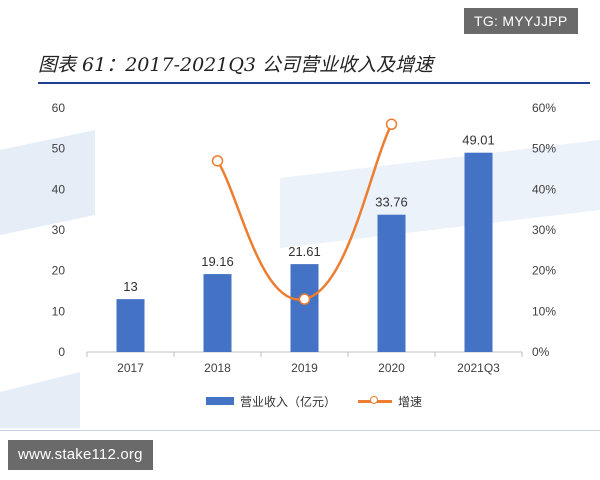  I want to click on bottom-left-watermark-badge: www.stake112.org, so click(80, 455).